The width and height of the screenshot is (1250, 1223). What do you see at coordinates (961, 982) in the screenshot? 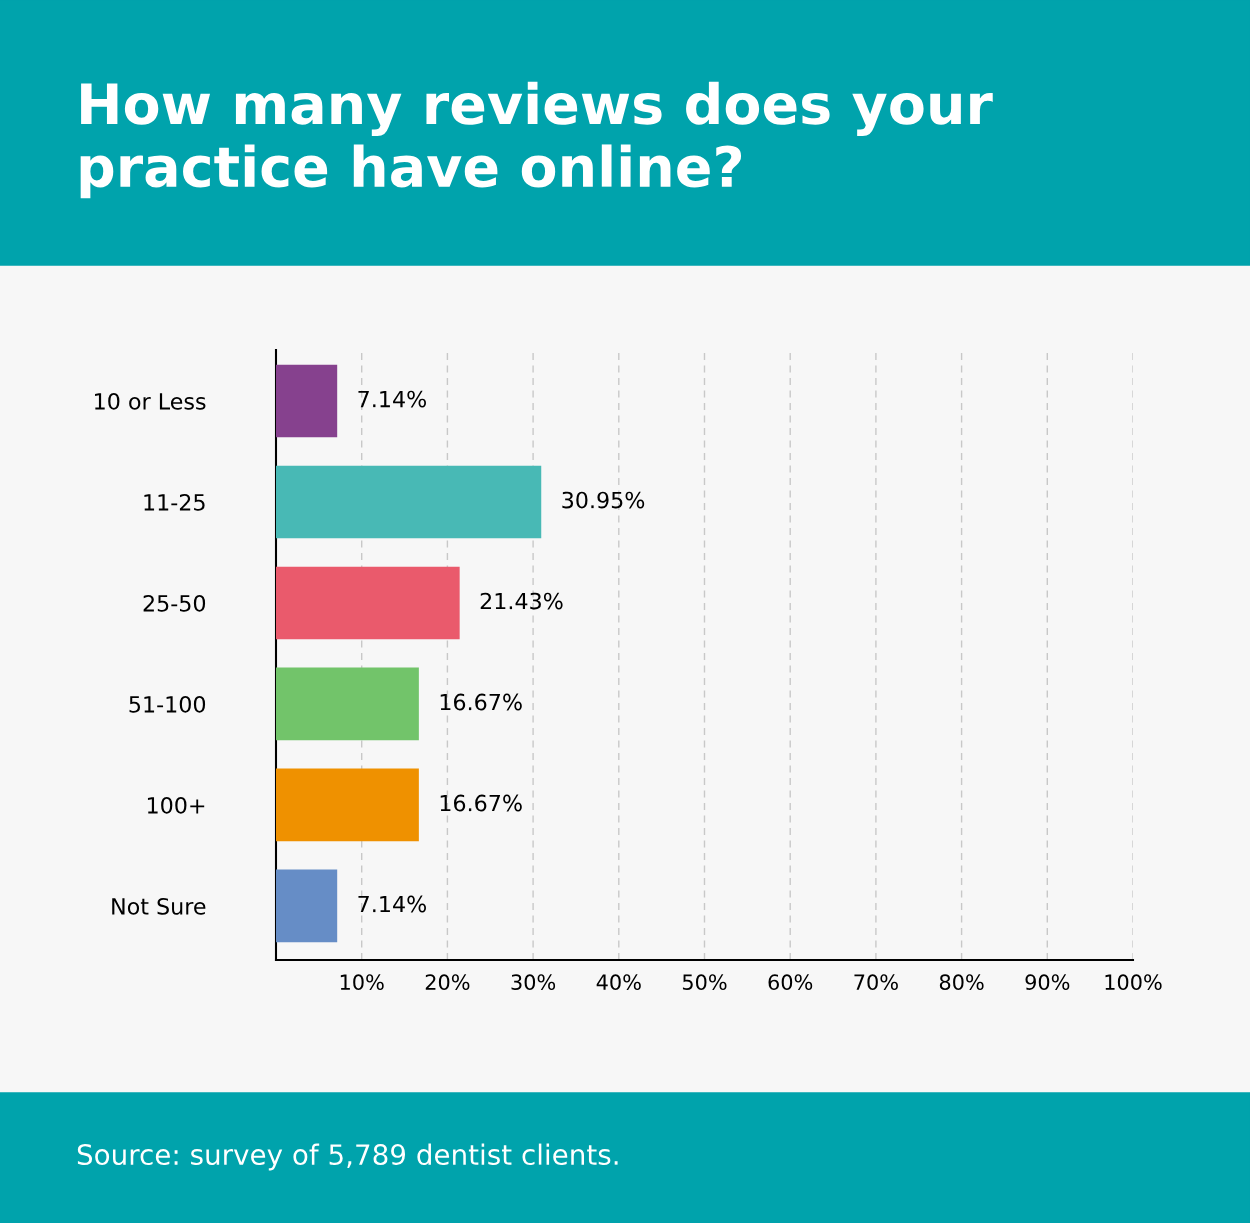
I see `x-tick-label: 80%` at bounding box center [961, 982].